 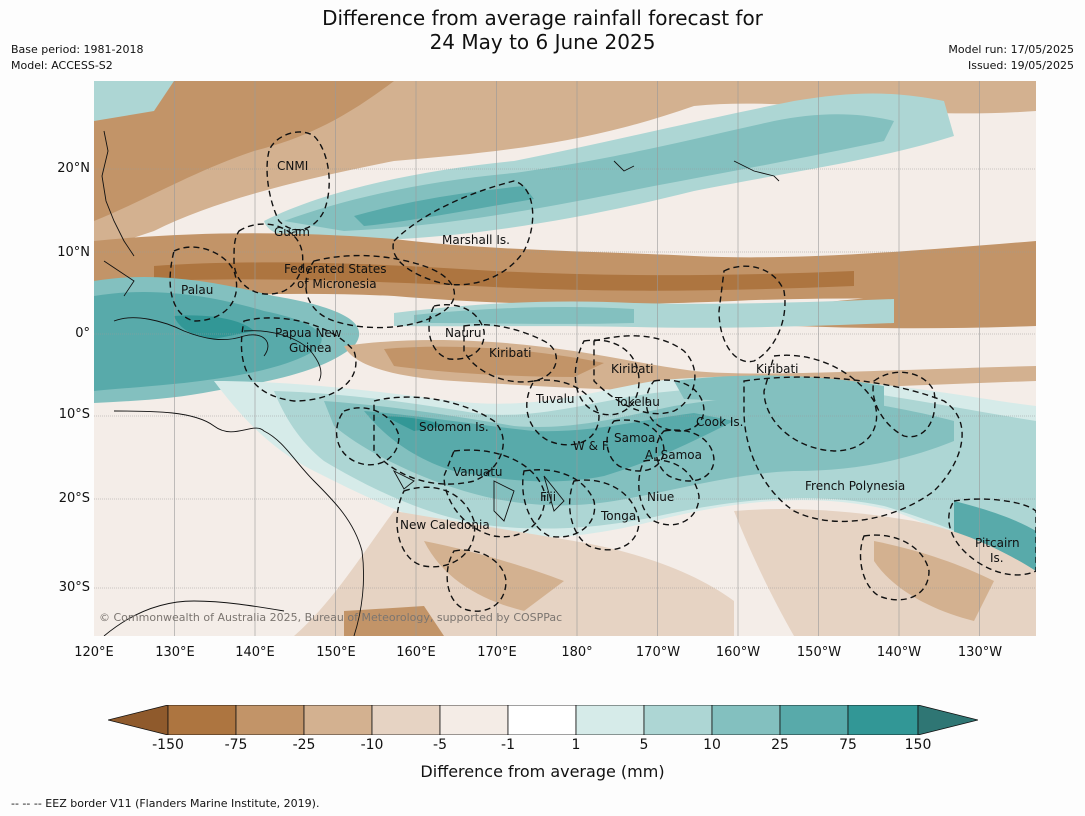 I want to click on place-label-vanuatu: Vanuatu, so click(x=478, y=472).